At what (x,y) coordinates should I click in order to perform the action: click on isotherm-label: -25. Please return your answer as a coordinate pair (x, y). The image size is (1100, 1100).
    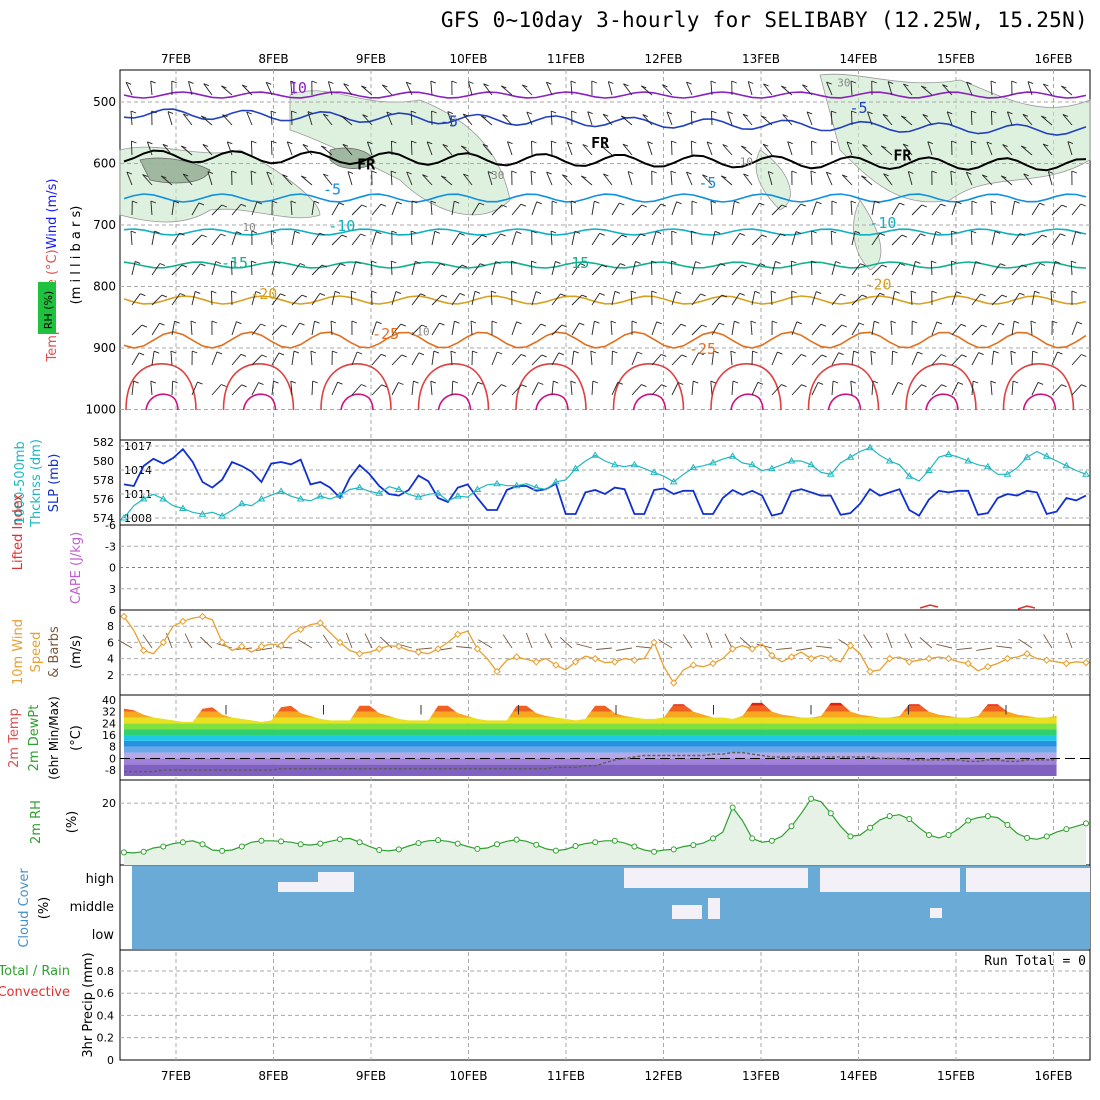
    Looking at the image, I should click on (702, 349).